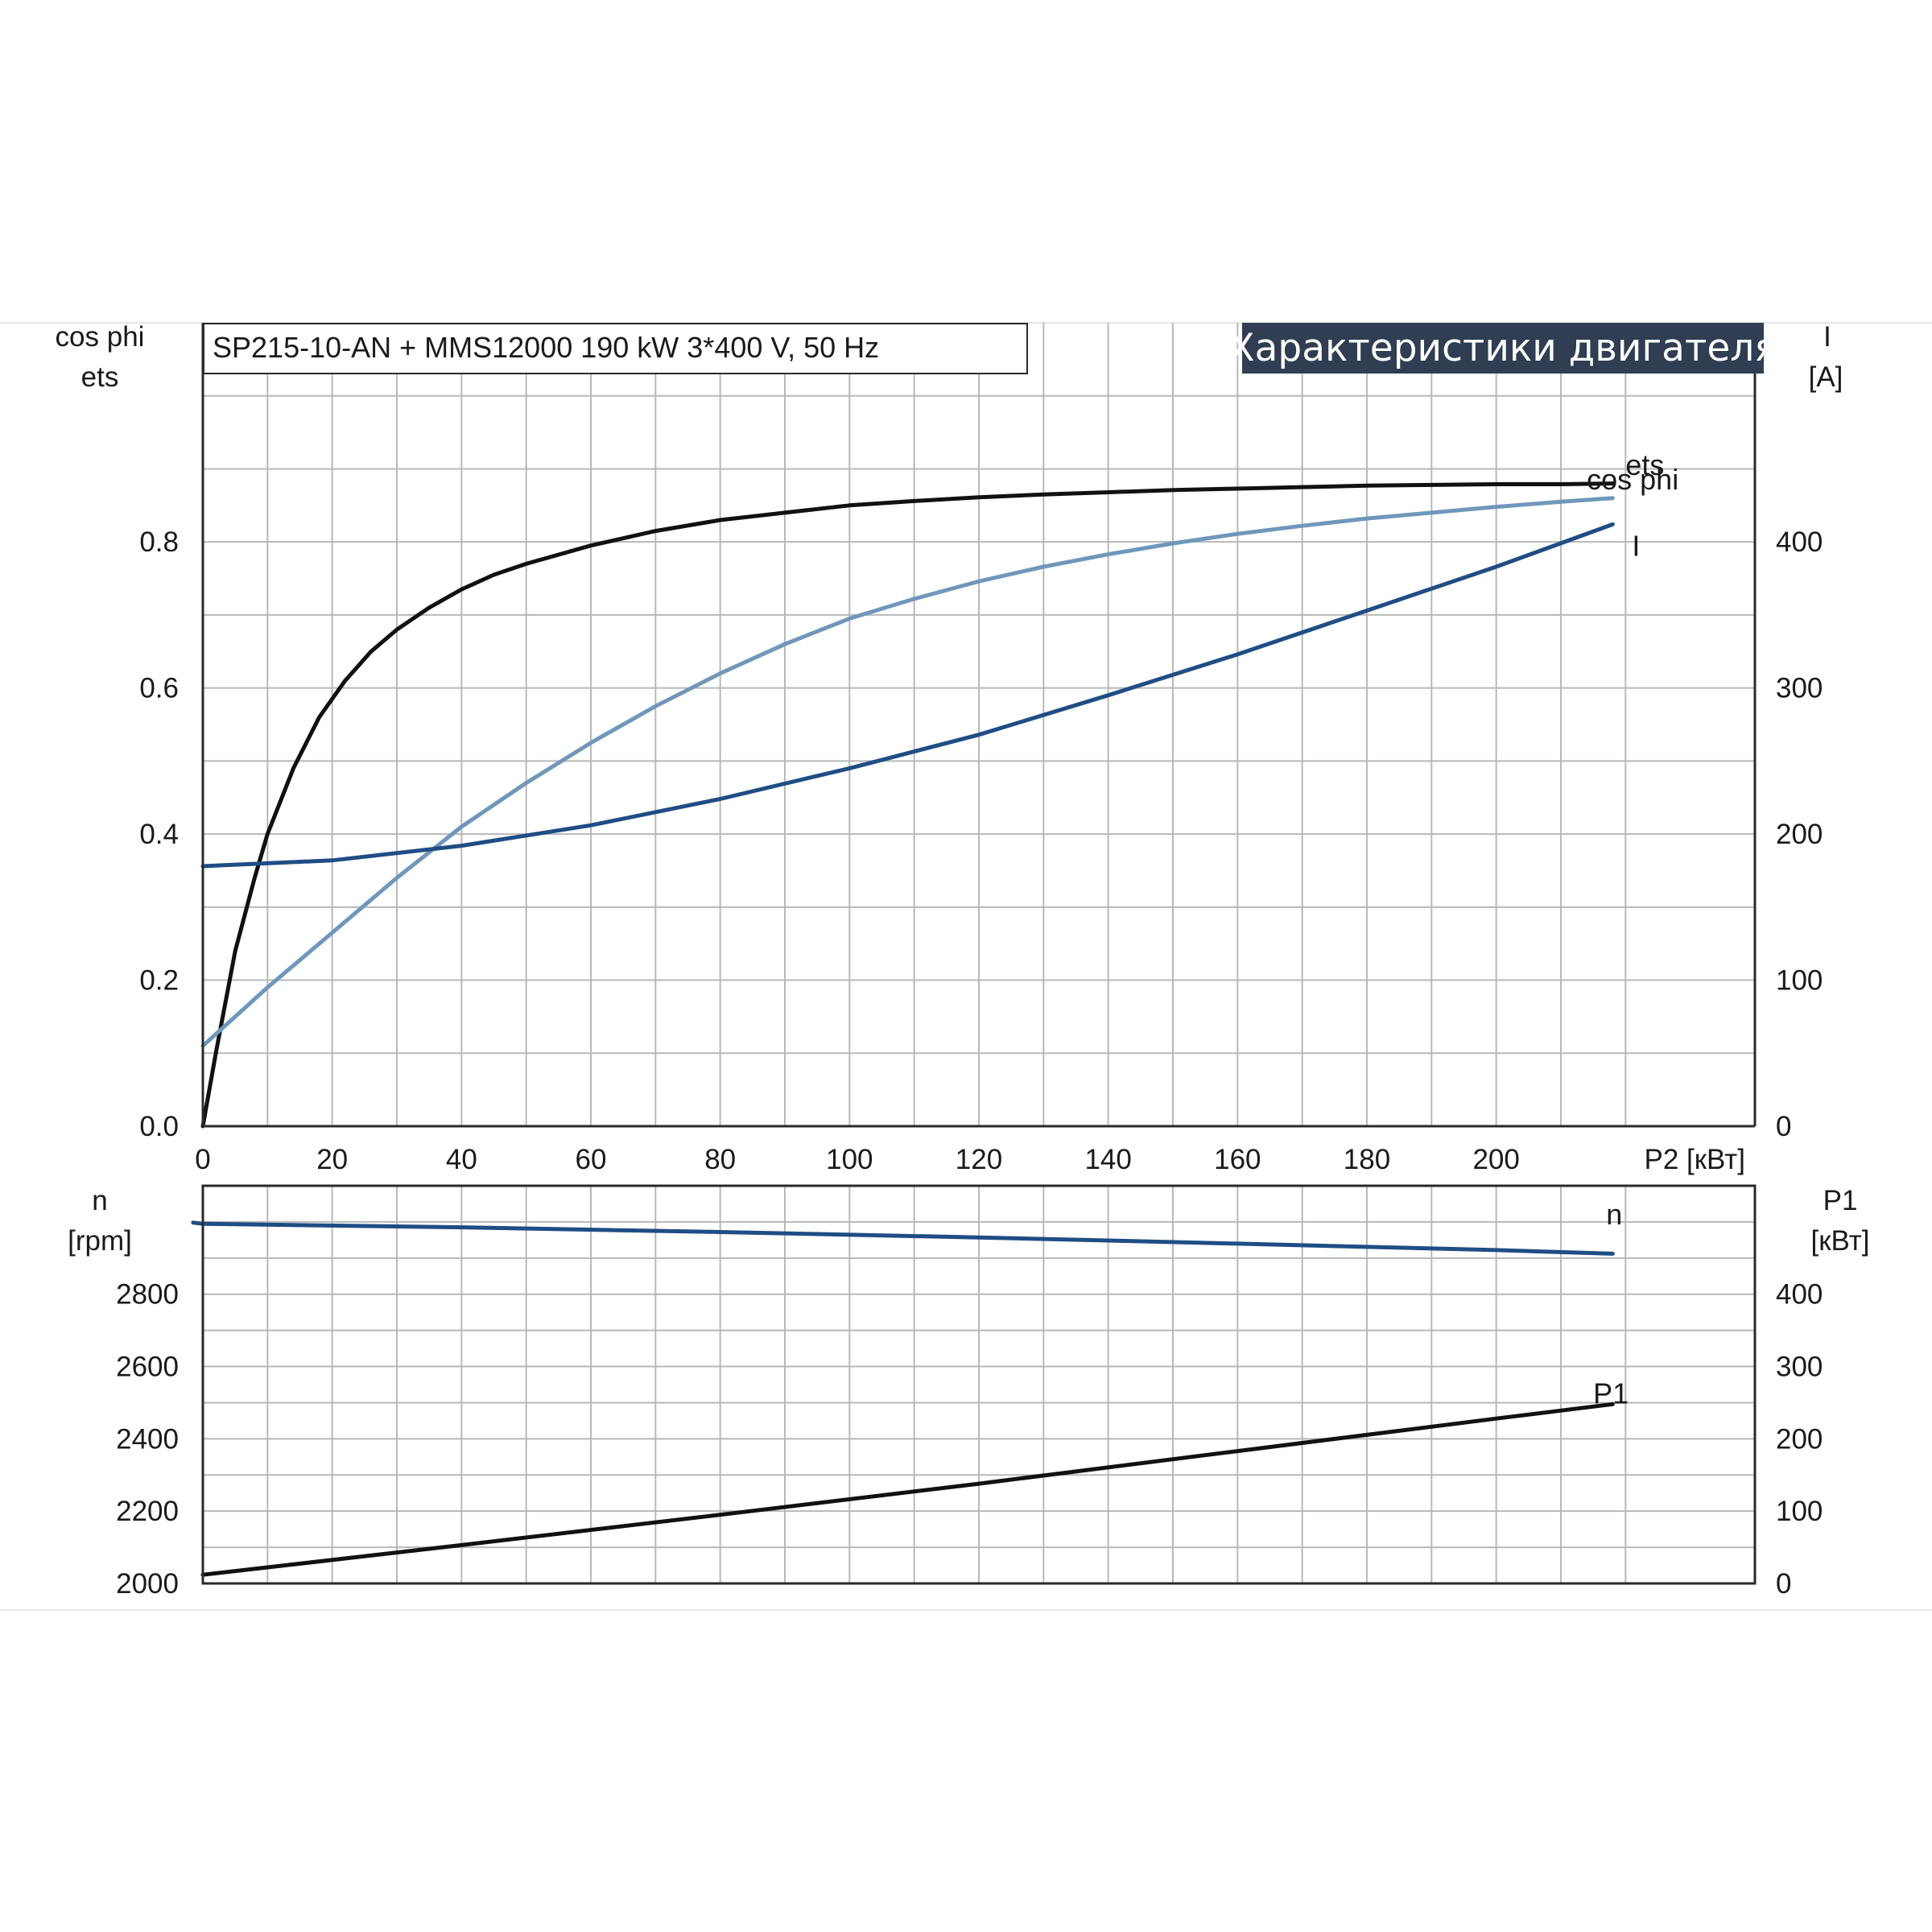  Describe the element at coordinates (100, 1241) in the screenshot. I see `y-left-axis-title: [rpm]` at that location.